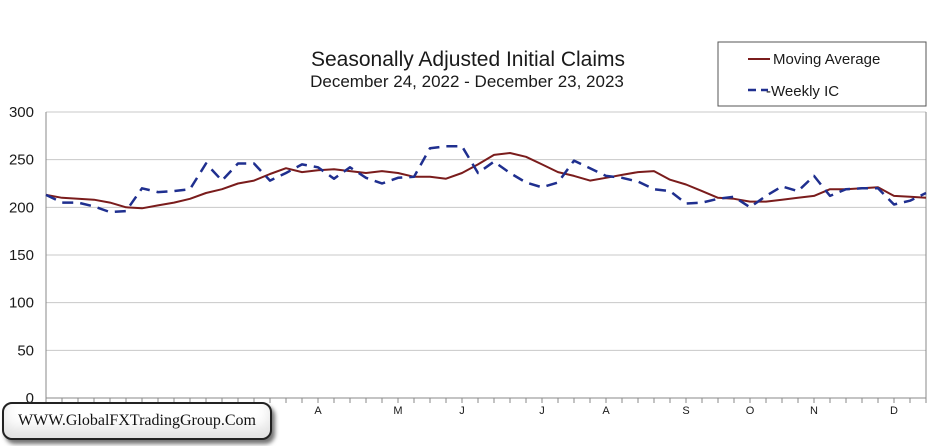 The width and height of the screenshot is (931, 446). I want to click on y-tick-label: 150, so click(21, 255).